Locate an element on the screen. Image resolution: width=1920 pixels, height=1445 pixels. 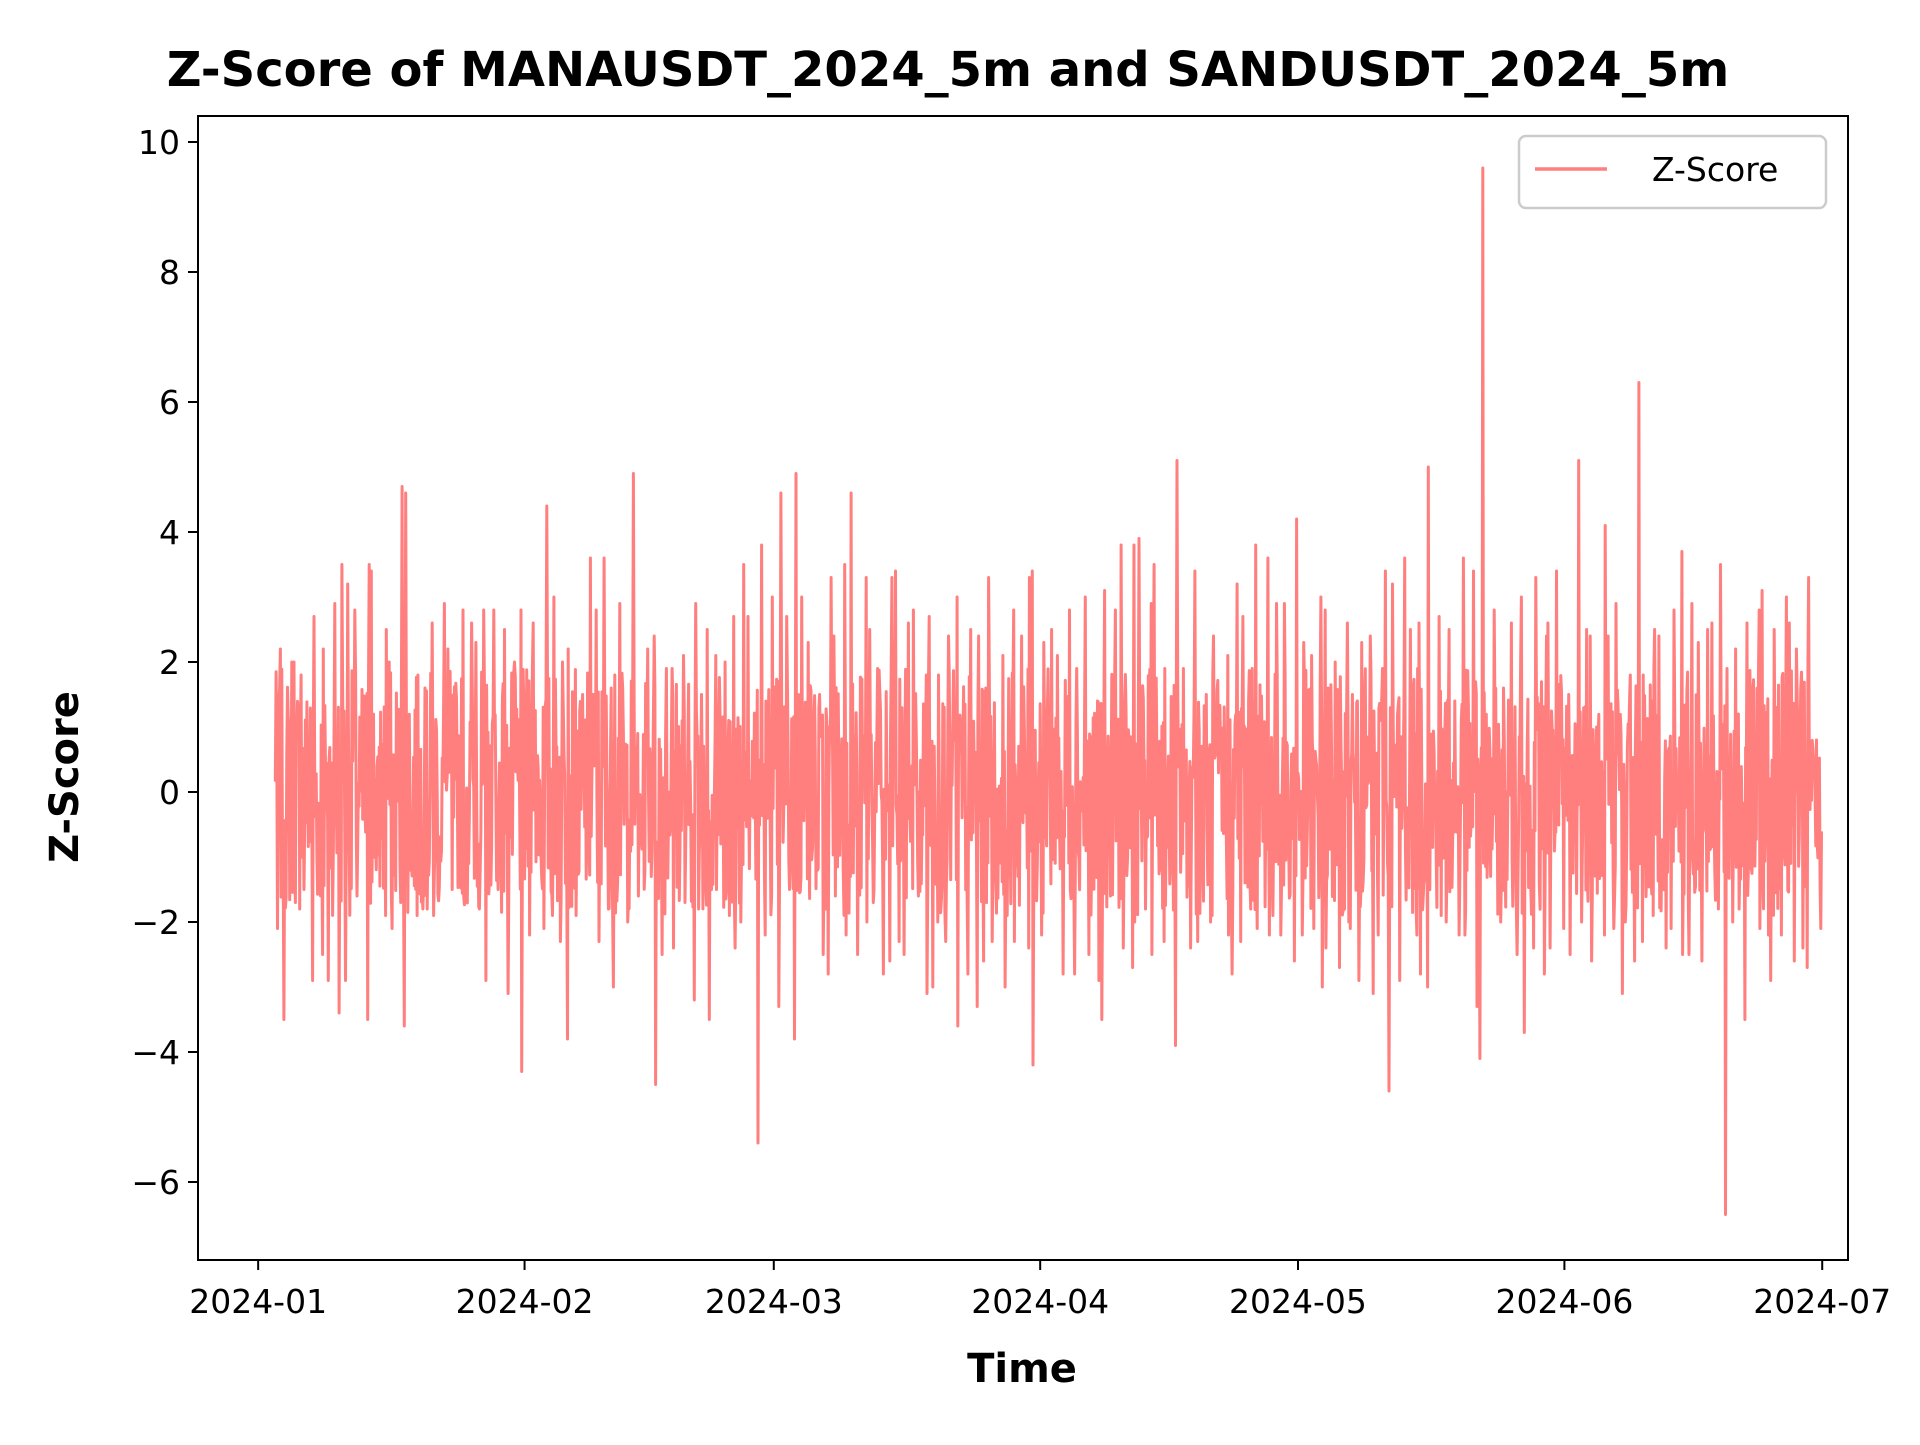
y-tick-label: 6 is located at coordinates (169, 402).